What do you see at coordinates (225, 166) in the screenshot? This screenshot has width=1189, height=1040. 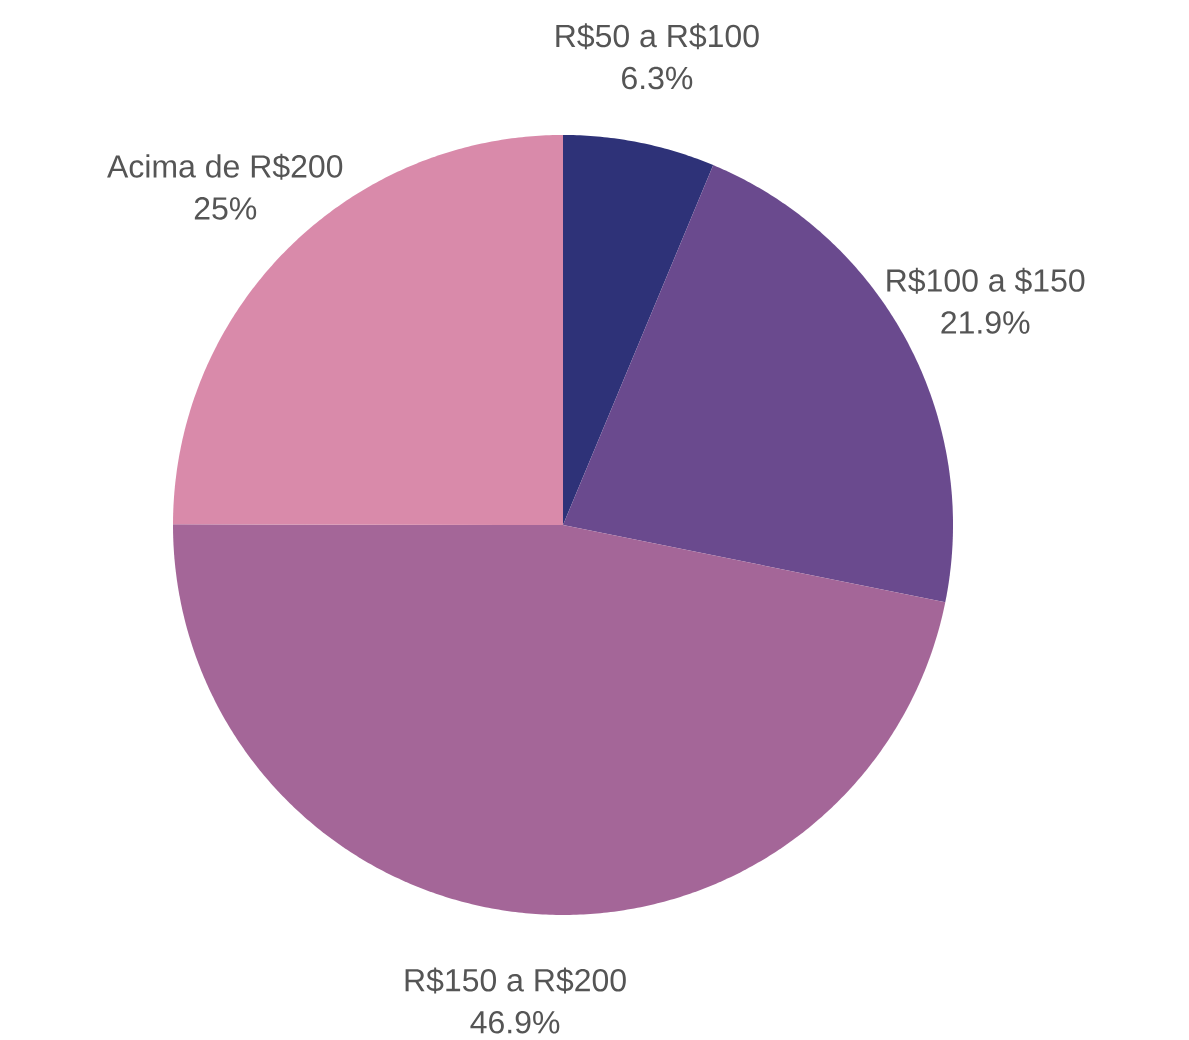 I see `slice-label: Acima de R$200` at bounding box center [225, 166].